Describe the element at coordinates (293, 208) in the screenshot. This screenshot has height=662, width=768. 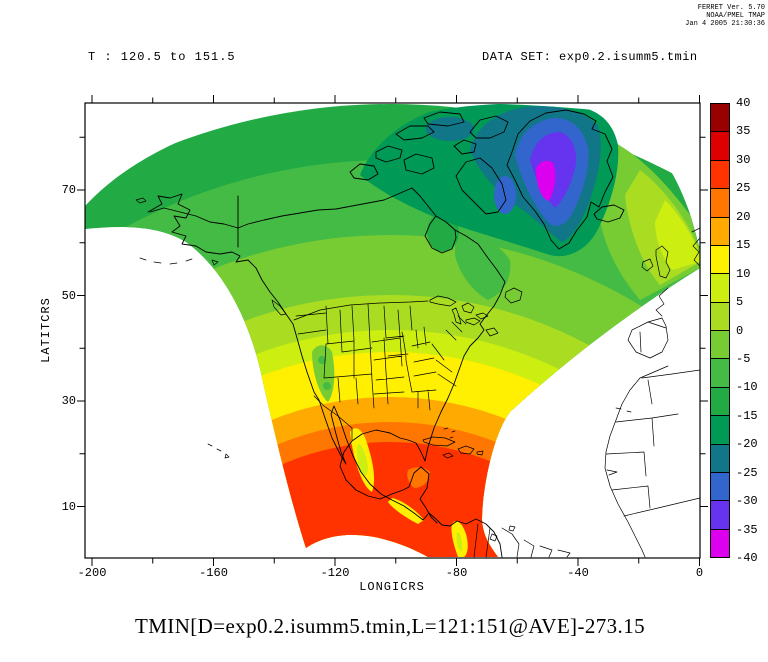
I see `coastline-arctic` at that location.